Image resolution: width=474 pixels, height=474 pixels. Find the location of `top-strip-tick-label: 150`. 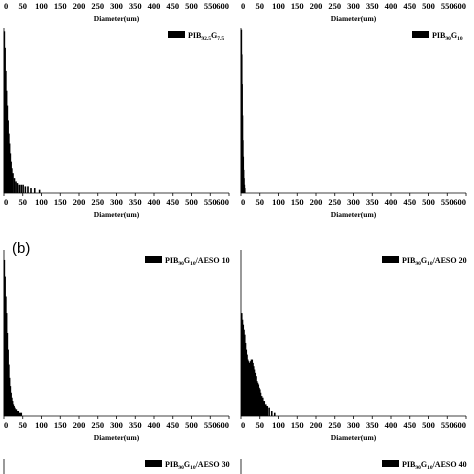

top-strip-tick-label: 150 is located at coordinates (297, 6).